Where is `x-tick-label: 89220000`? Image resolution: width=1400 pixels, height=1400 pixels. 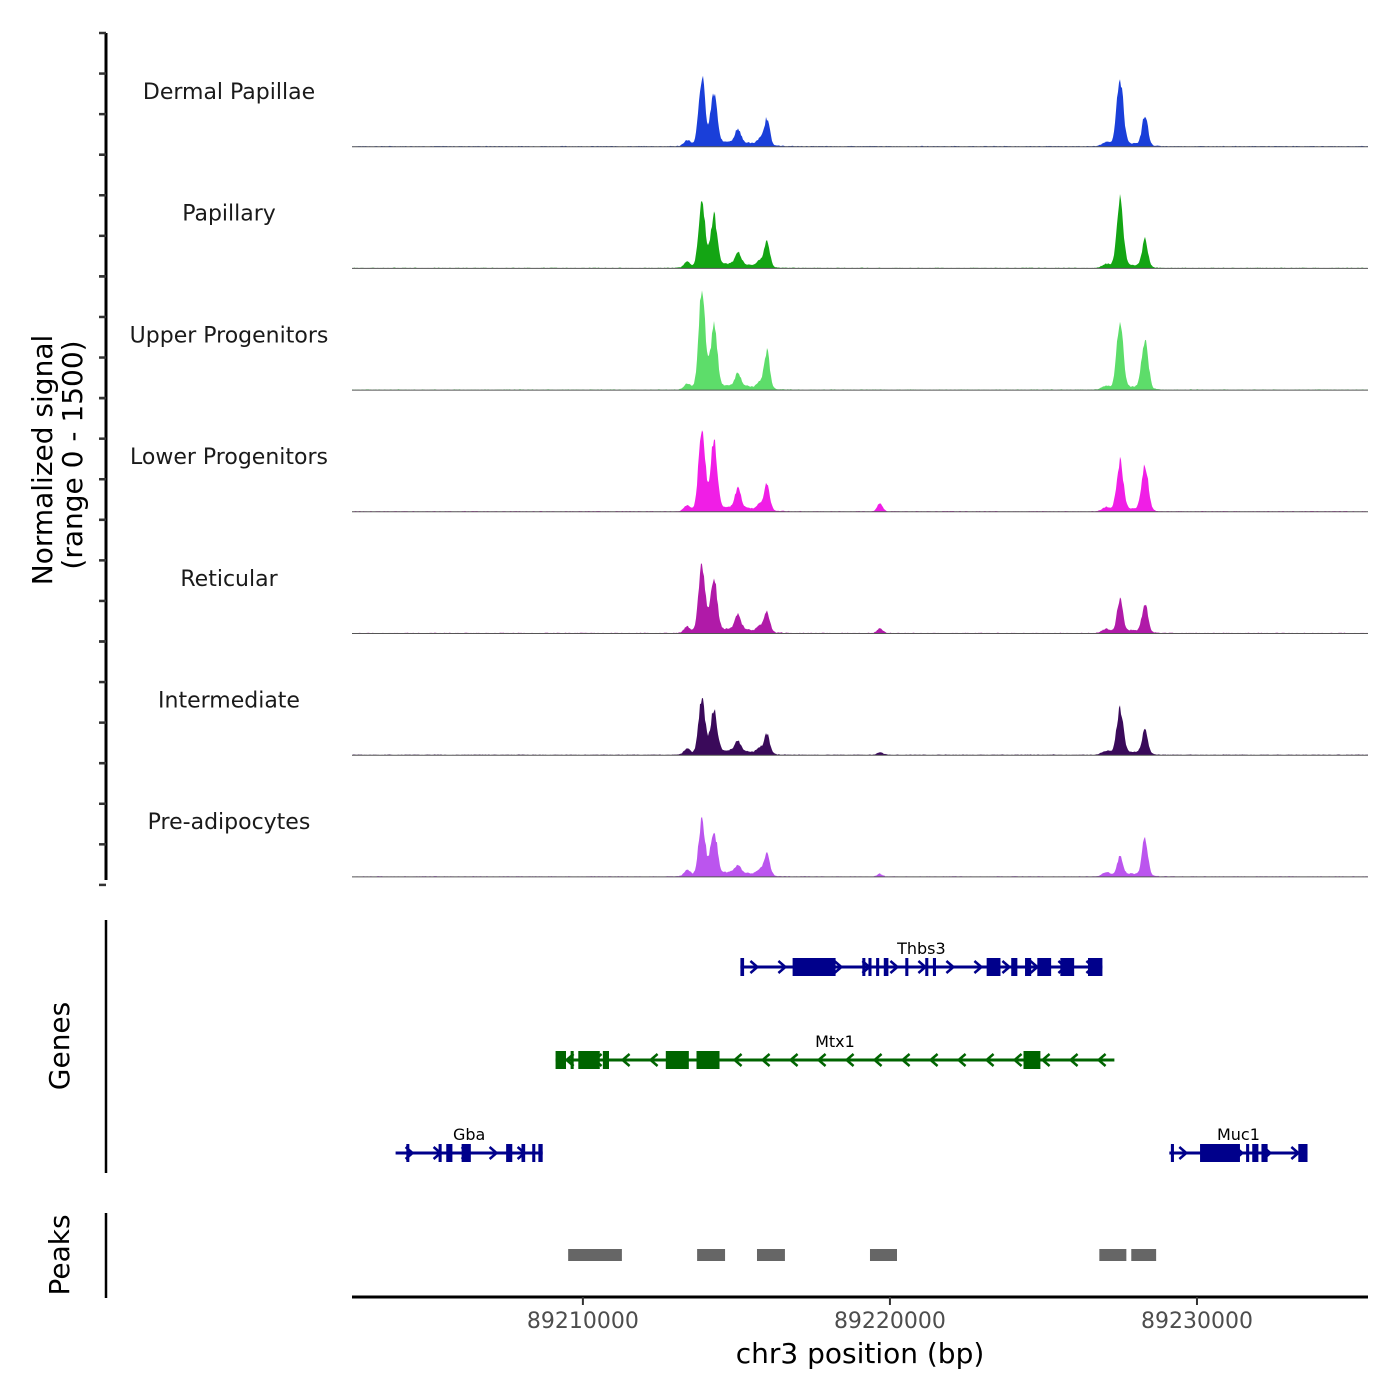 x-tick-label: 89220000 is located at coordinates (890, 1321).